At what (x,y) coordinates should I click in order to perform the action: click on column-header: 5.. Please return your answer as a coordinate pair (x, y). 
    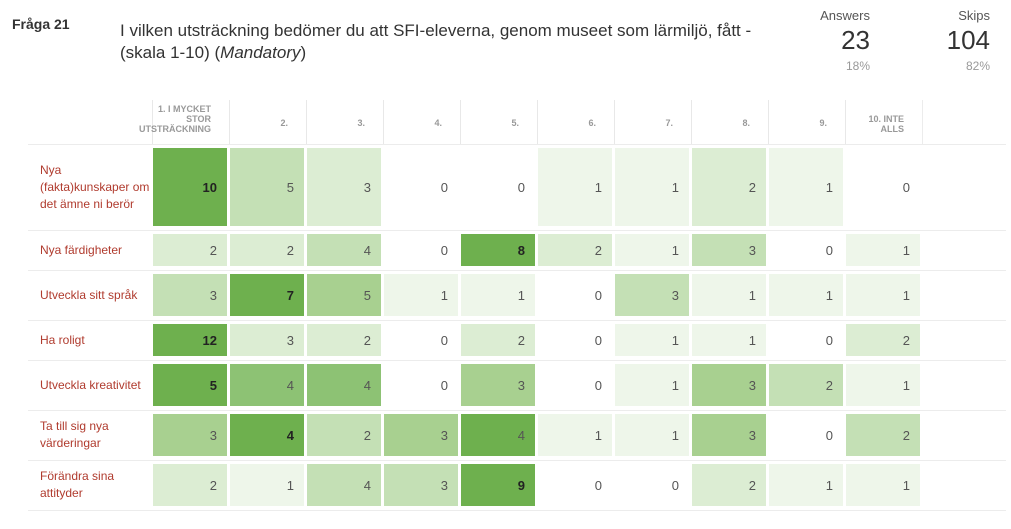
    Looking at the image, I should click on (498, 122).